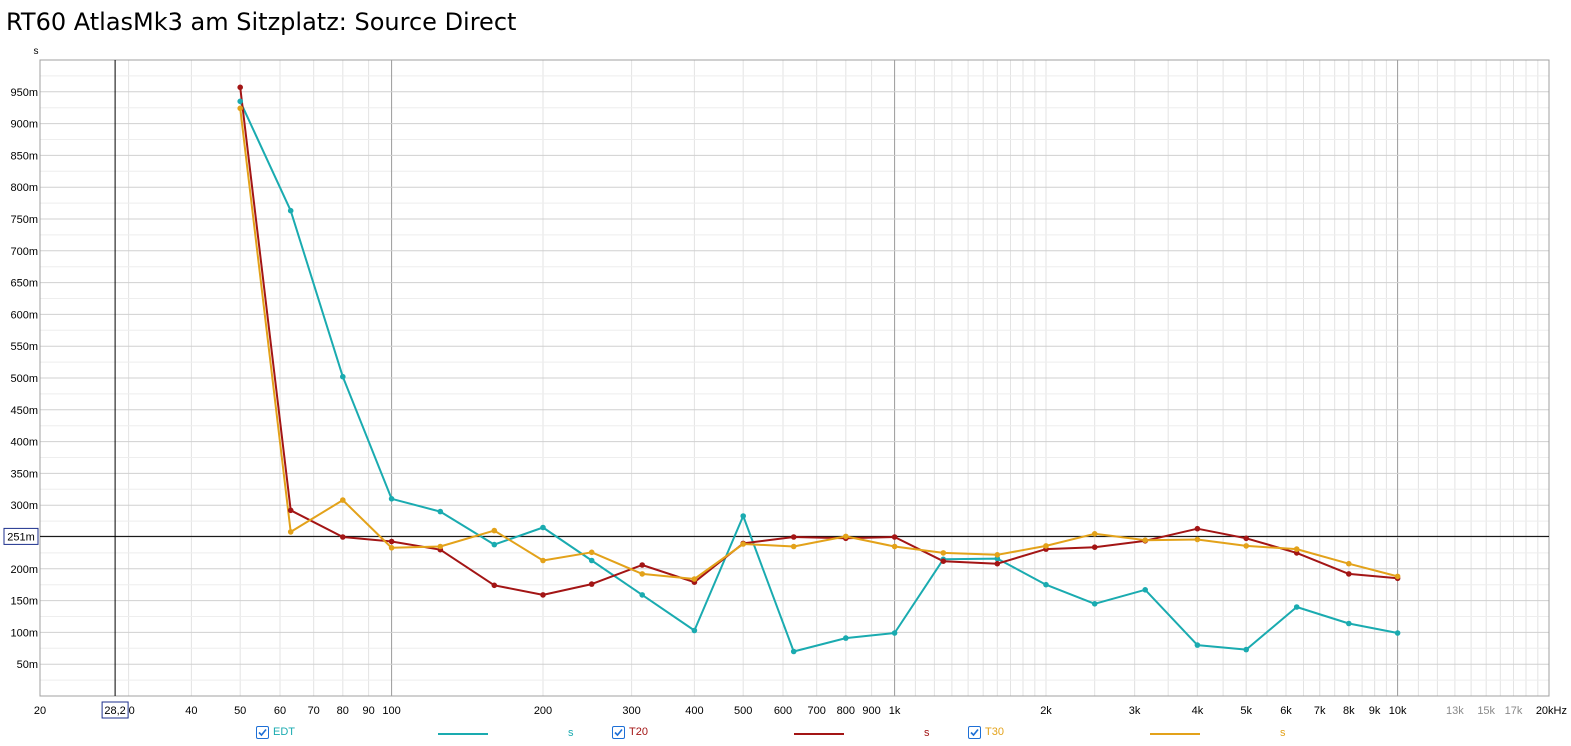 Image resolution: width=1571 pixels, height=746 pixels. I want to click on legend-unit-edt: s, so click(571, 733).